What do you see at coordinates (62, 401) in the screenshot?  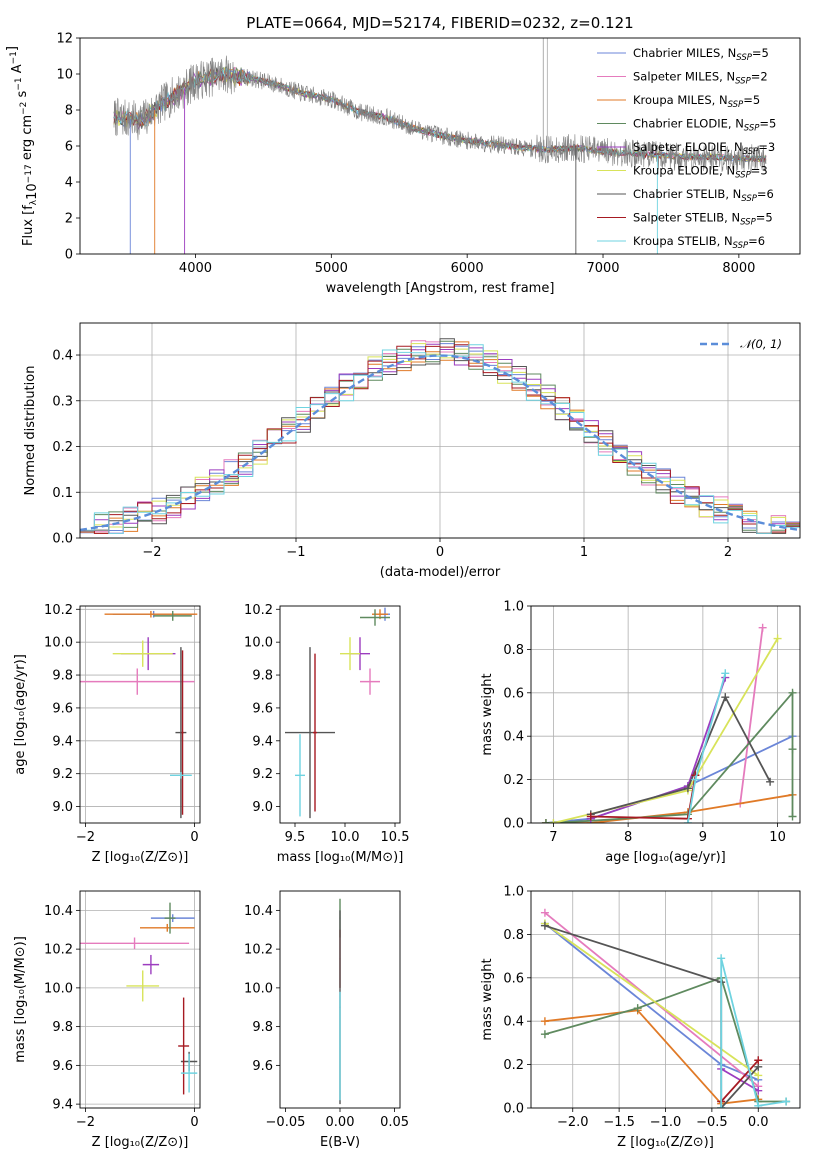 I see `y-tick-label: 0.3` at bounding box center [62, 401].